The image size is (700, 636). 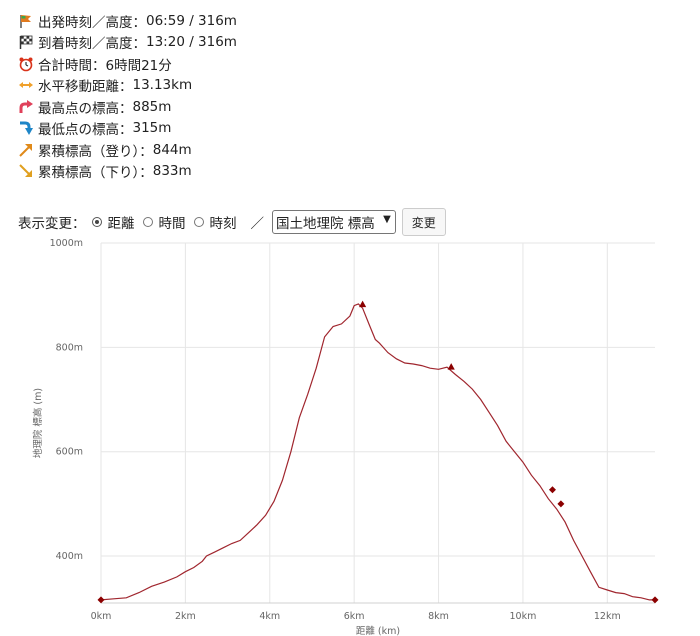 What do you see at coordinates (378, 630) in the screenshot?
I see `x-axis-label: 距離 (km)` at bounding box center [378, 630].